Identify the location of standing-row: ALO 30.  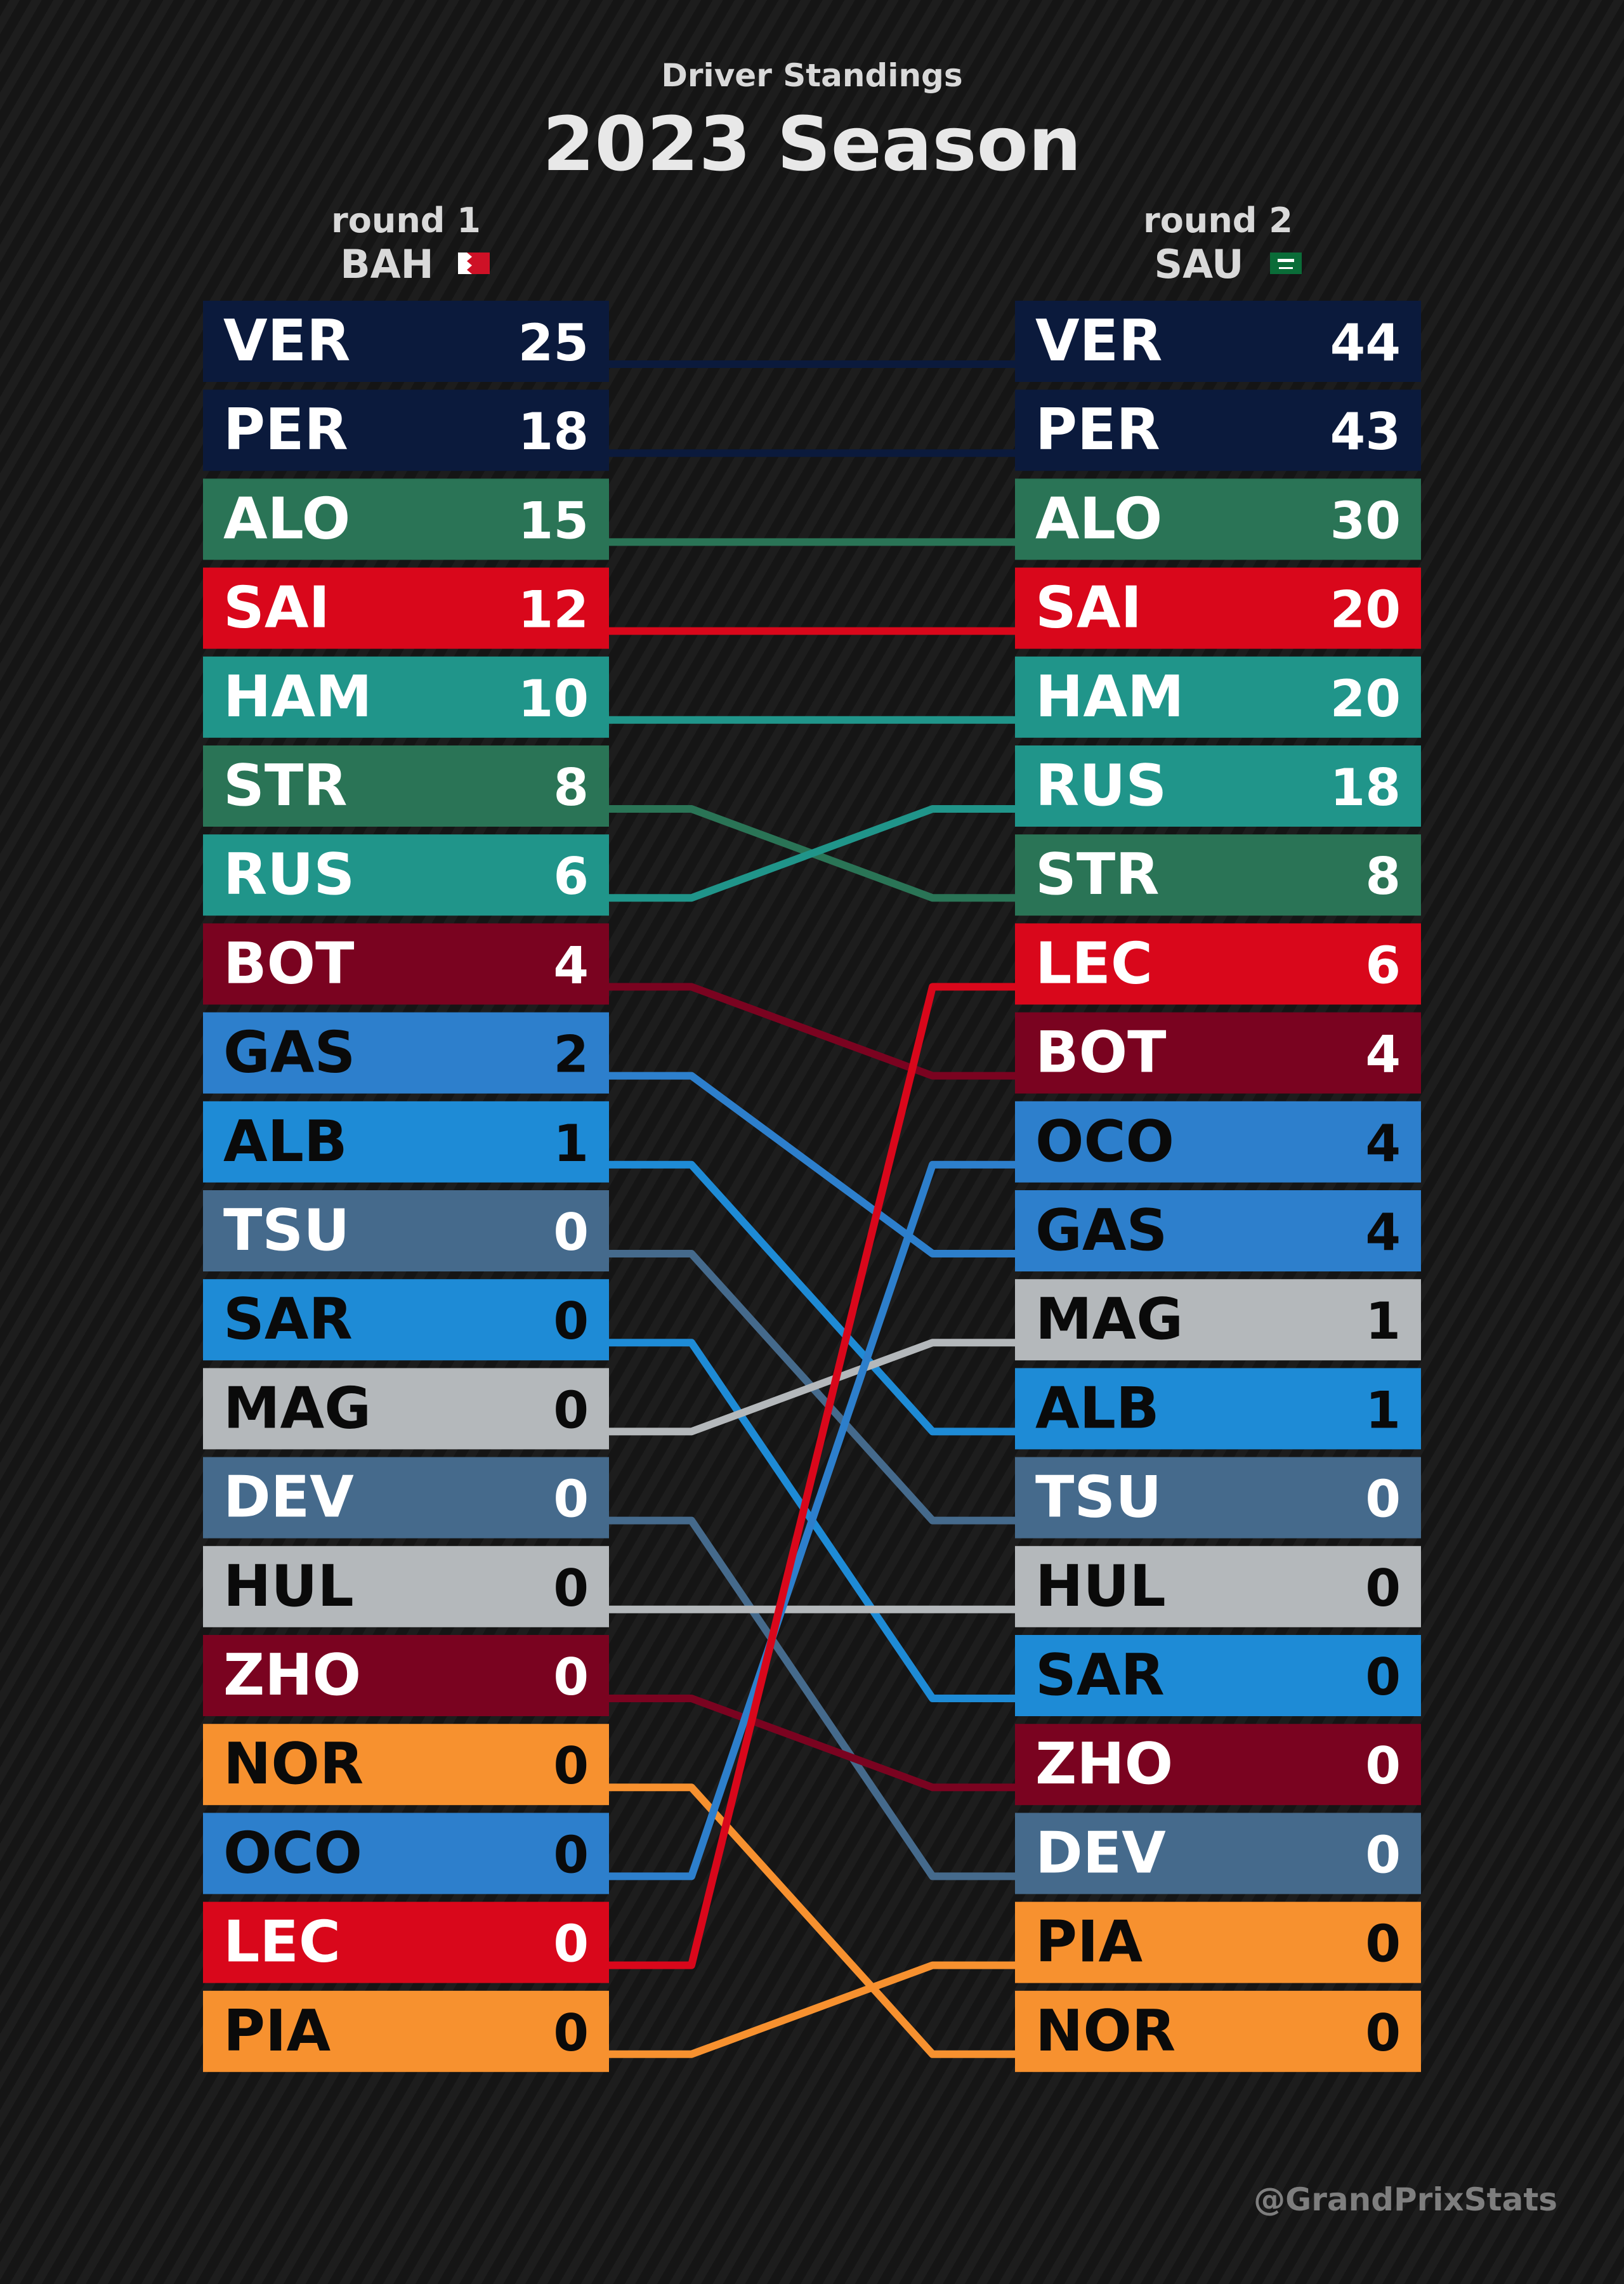
(1218, 519).